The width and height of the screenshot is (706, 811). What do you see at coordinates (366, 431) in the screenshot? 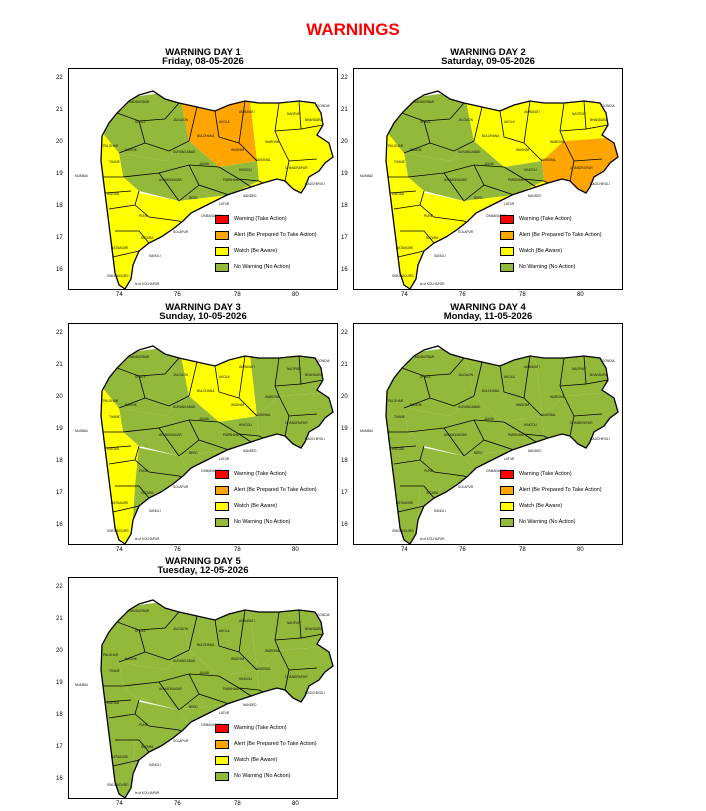
I see `district-label: MUMBAI` at bounding box center [366, 431].